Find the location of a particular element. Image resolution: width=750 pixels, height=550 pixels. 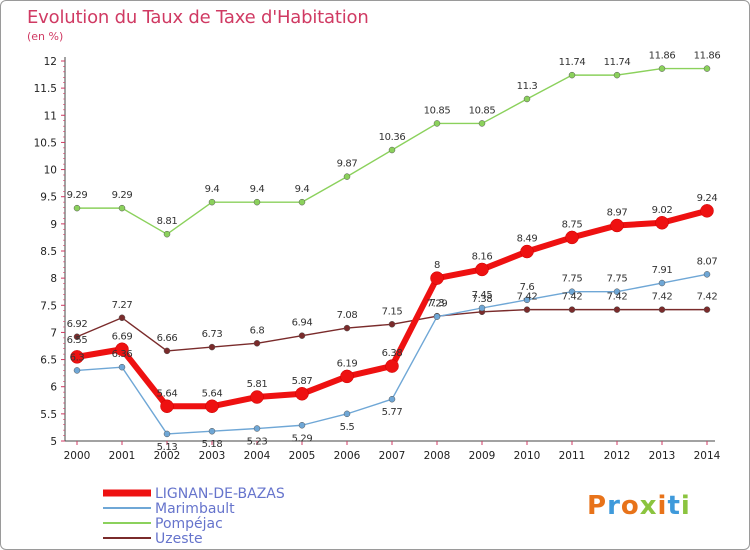

y-tick-label: 11 is located at coordinates (50, 116).